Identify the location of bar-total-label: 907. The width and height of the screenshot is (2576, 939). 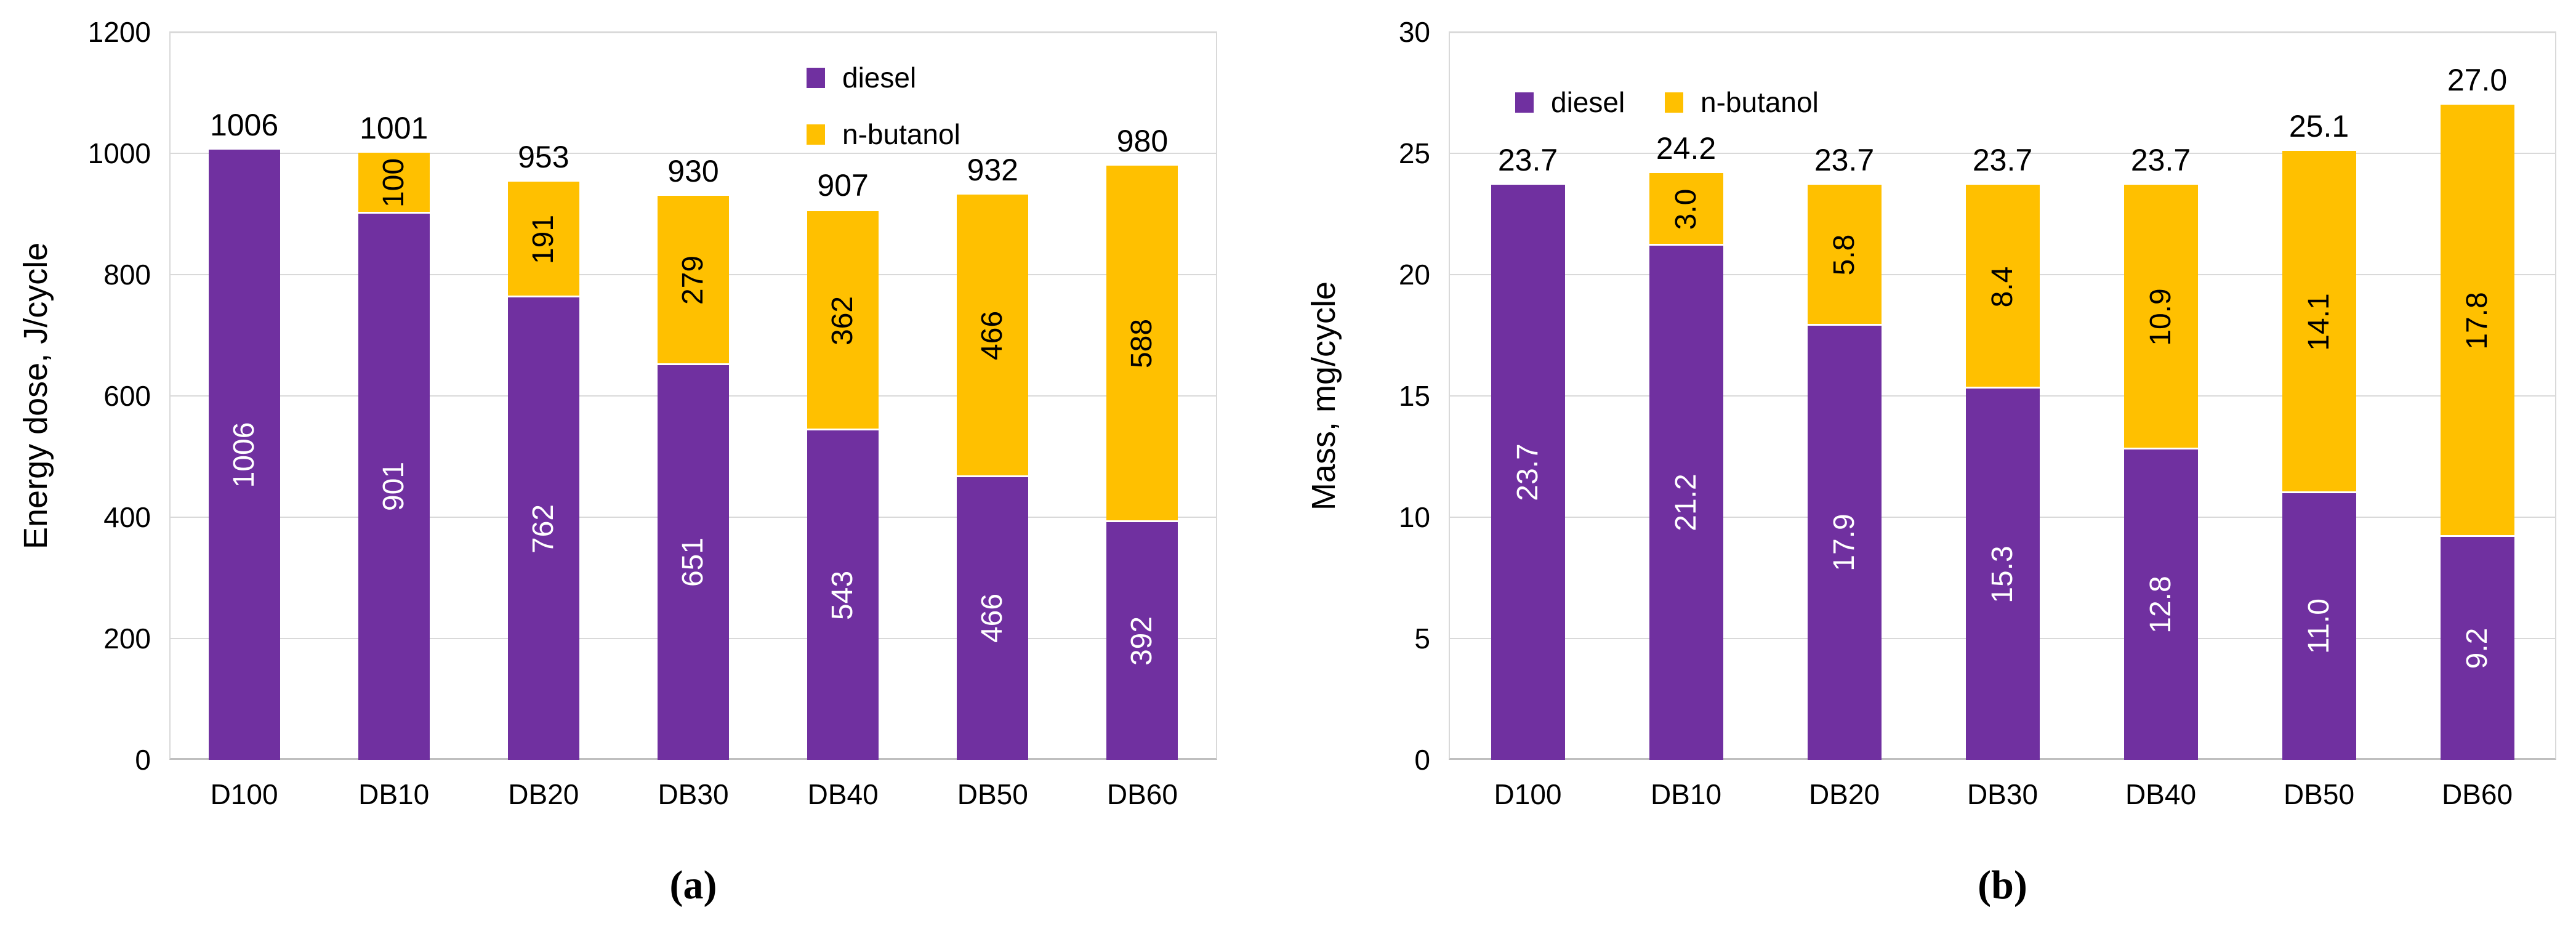
(843, 185).